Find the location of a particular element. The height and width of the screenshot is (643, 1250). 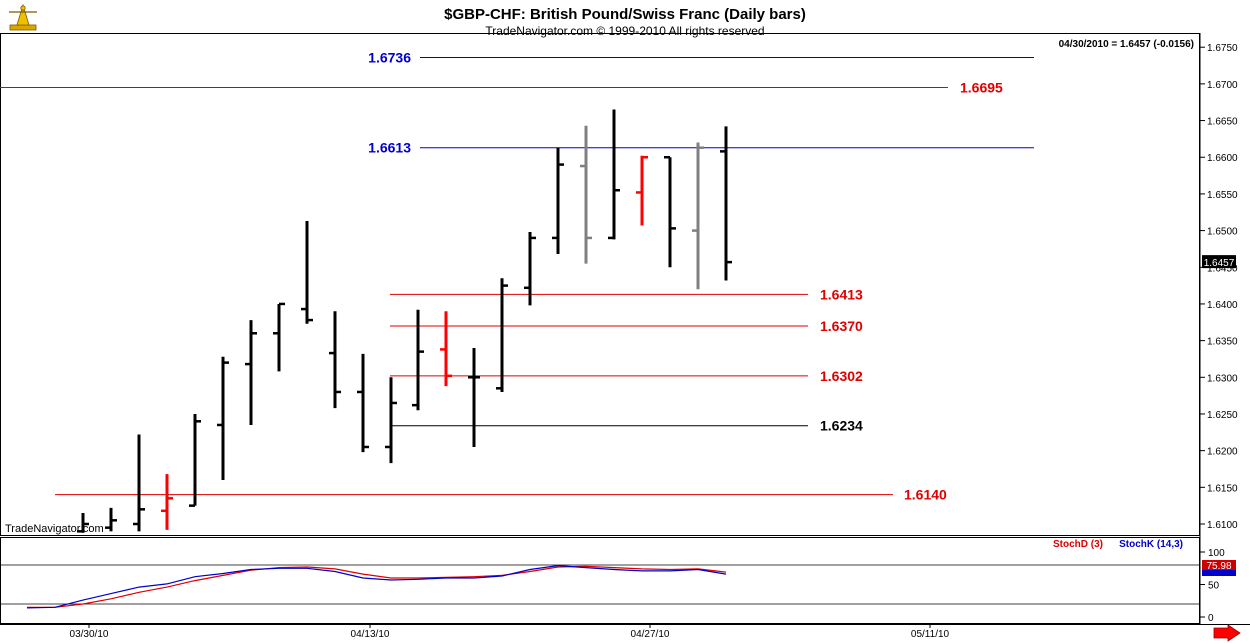

stoch-d-line is located at coordinates (377, 586).